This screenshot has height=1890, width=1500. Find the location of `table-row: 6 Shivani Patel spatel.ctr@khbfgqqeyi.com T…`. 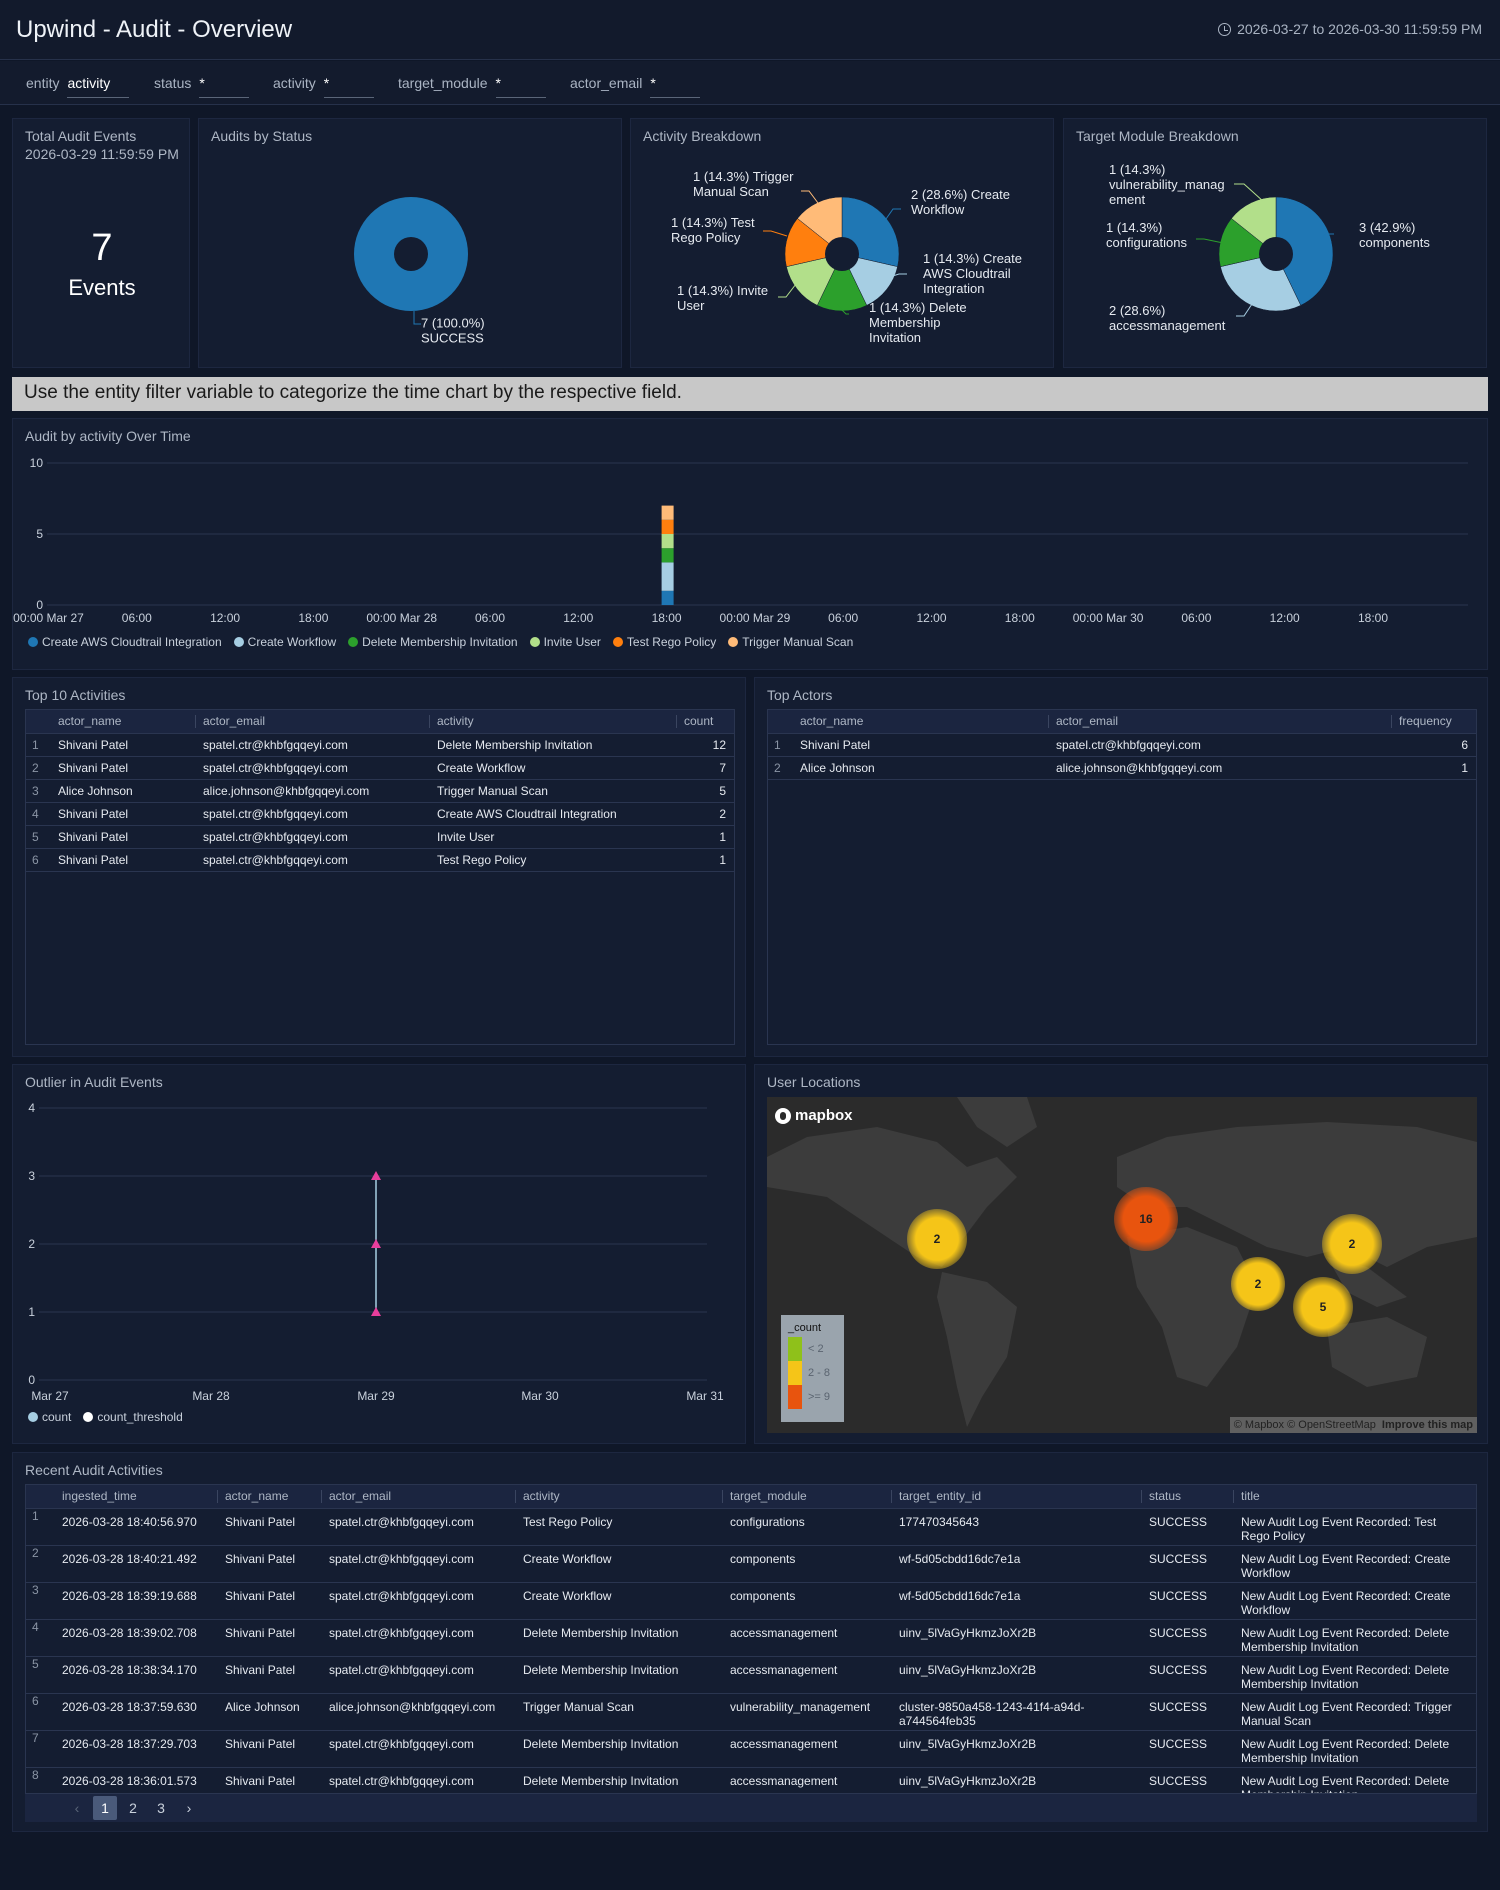

table-row: 6 Shivani Patel spatel.ctr@khbfgqqeyi.com T… is located at coordinates (380, 860).